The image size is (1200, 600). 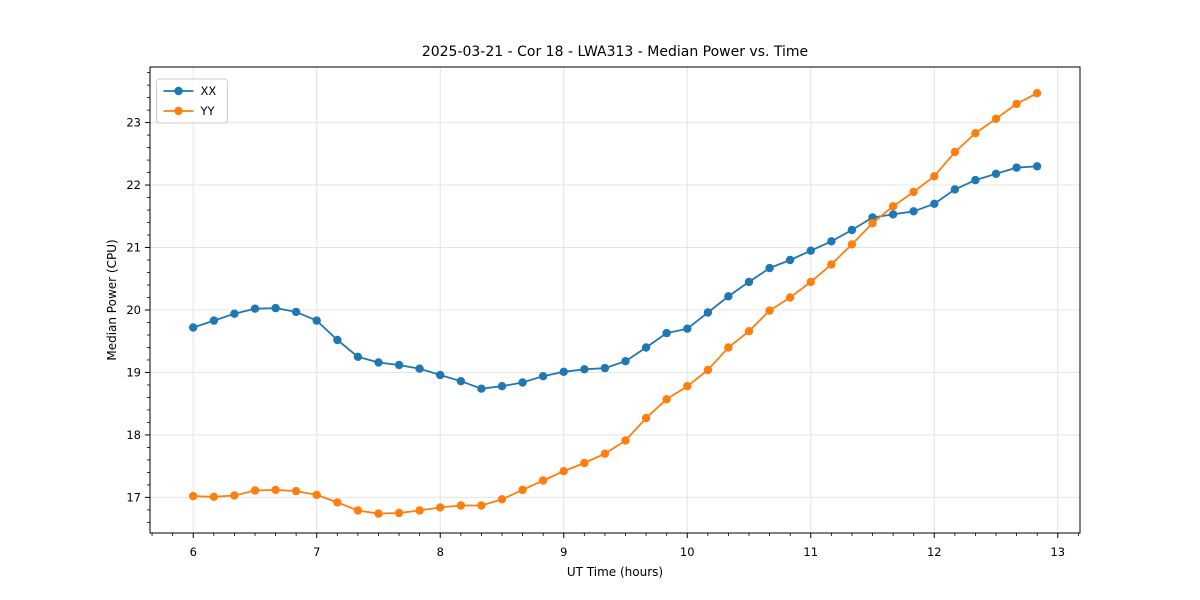 I want to click on y-axis-label: Median Power (CPU), so click(x=112, y=300).